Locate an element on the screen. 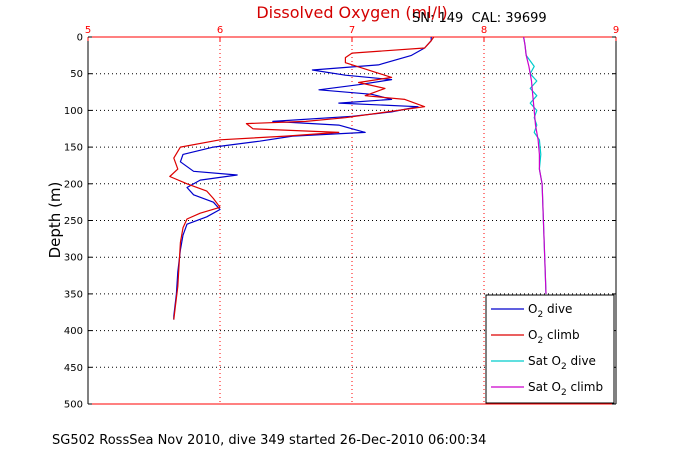 Image resolution: width=681 pixels, height=454 pixels. legend-label: O2 dive is located at coordinates (550, 311).